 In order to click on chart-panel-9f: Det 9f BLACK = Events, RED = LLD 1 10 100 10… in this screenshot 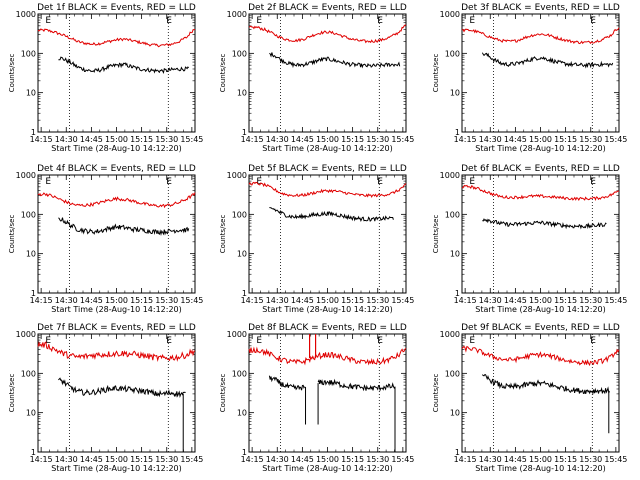, I will do `click(529, 398)`.